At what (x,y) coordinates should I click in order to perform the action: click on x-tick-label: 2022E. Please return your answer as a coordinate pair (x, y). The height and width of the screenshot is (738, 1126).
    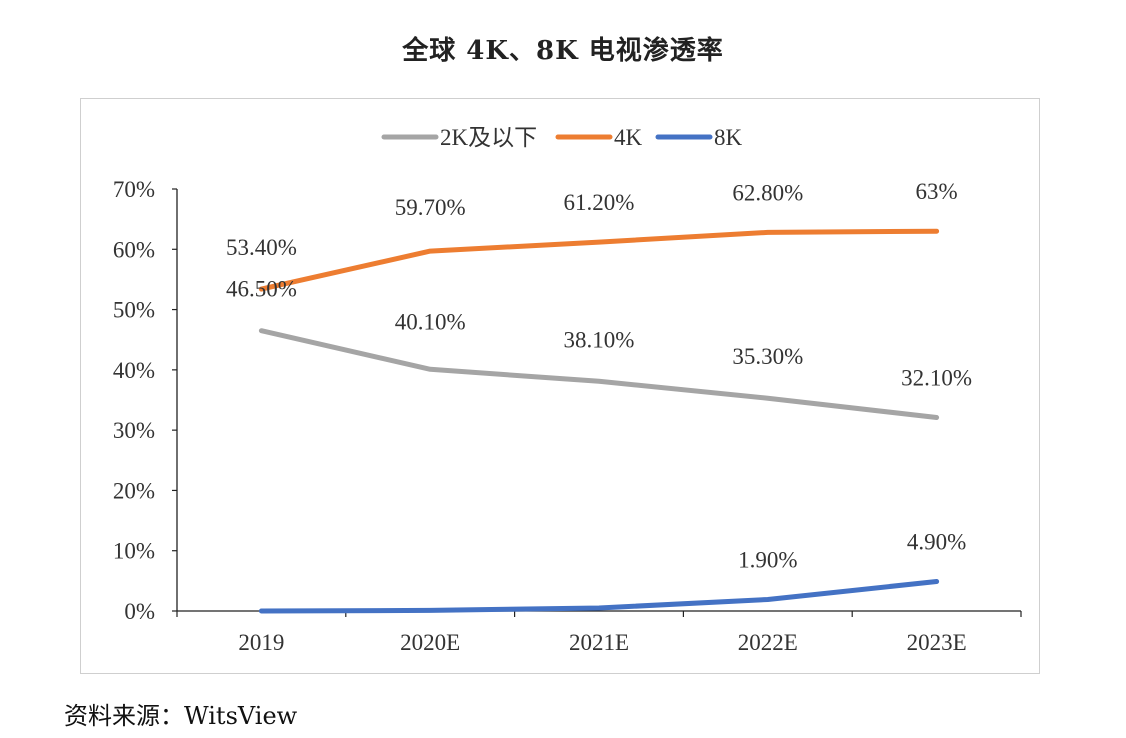
    Looking at the image, I should click on (768, 642).